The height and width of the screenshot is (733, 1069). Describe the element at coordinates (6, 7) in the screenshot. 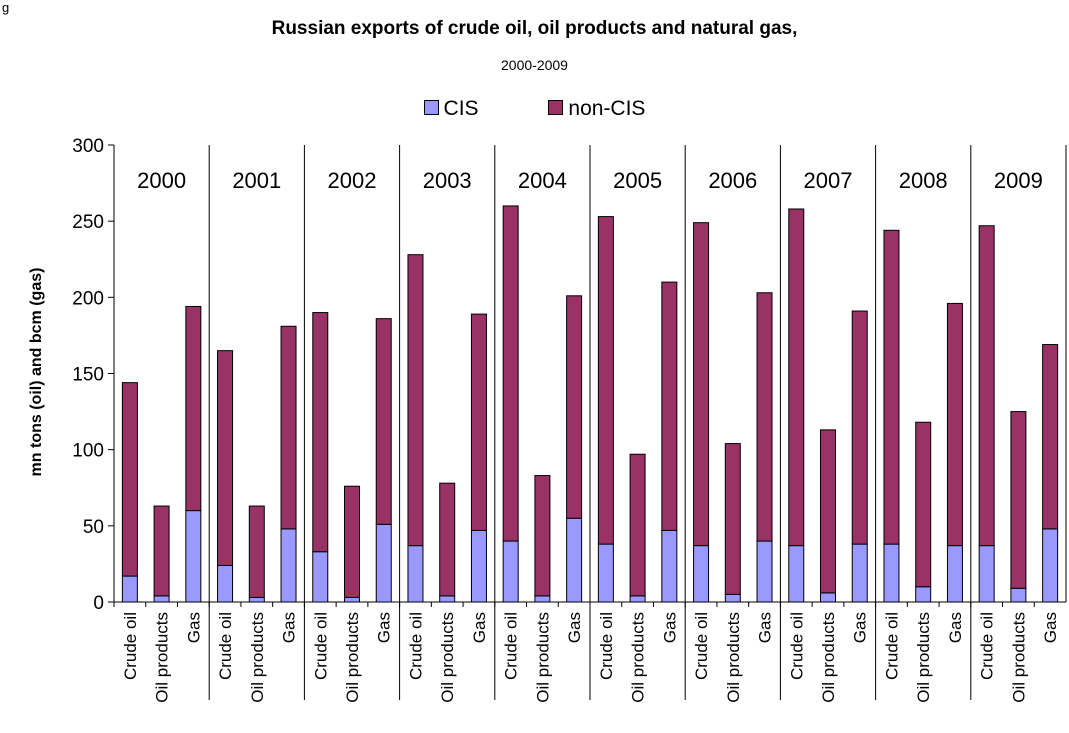

I see `figure-label: g` at that location.